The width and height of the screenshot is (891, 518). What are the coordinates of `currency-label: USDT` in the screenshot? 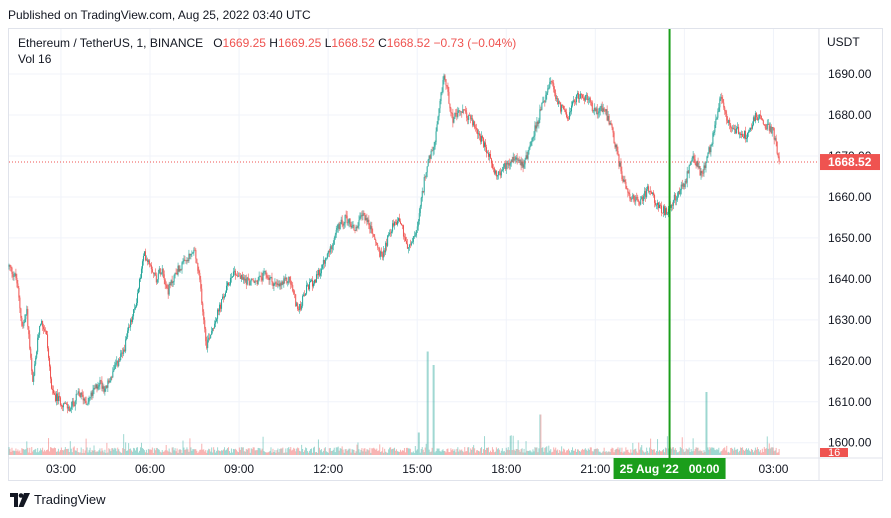 It's located at (843, 42).